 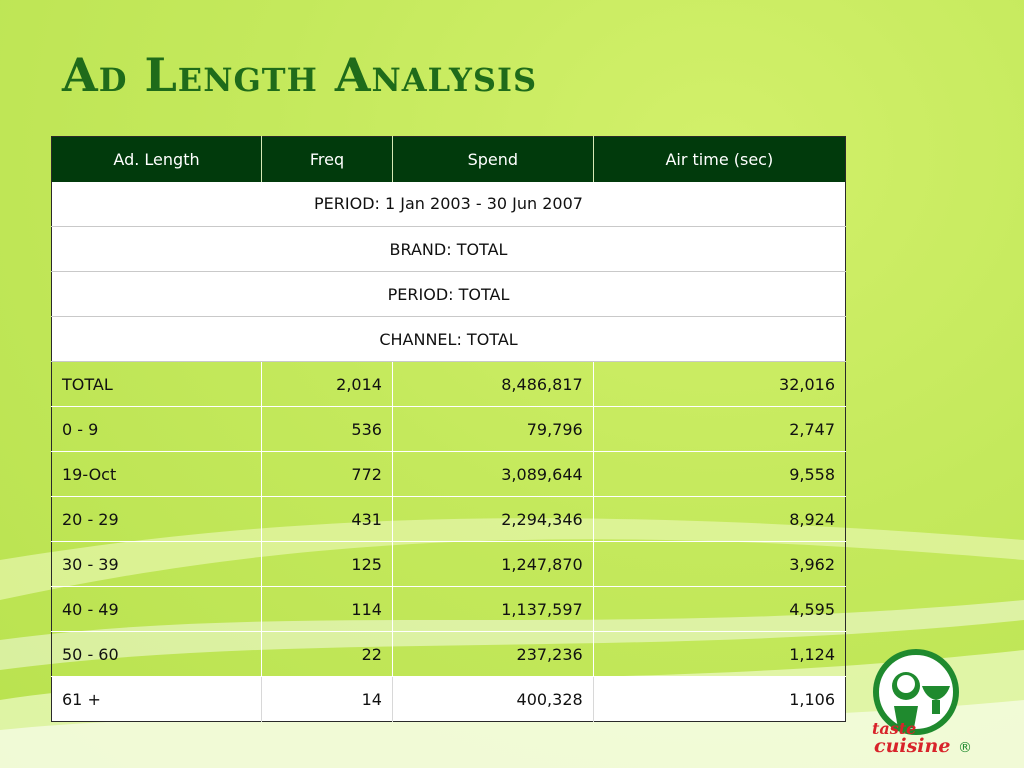 What do you see at coordinates (156, 654) in the screenshot?
I see `table-cell: 50 - 60` at bounding box center [156, 654].